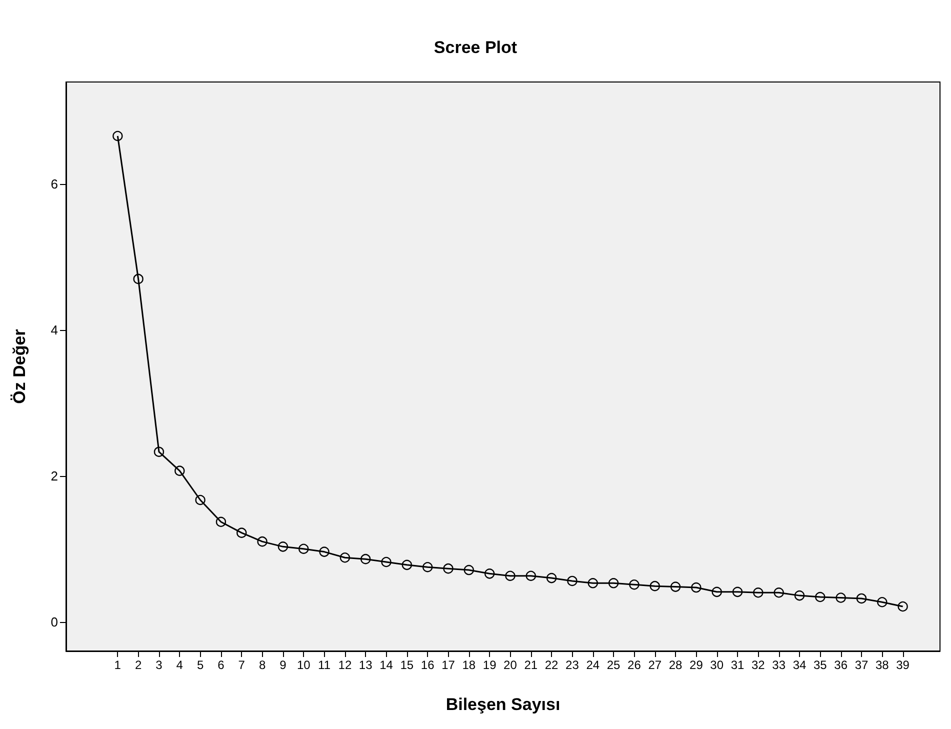 Image resolution: width=951 pixels, height=729 pixels. I want to click on y-axis-title: Öz Değer, so click(19, 366).